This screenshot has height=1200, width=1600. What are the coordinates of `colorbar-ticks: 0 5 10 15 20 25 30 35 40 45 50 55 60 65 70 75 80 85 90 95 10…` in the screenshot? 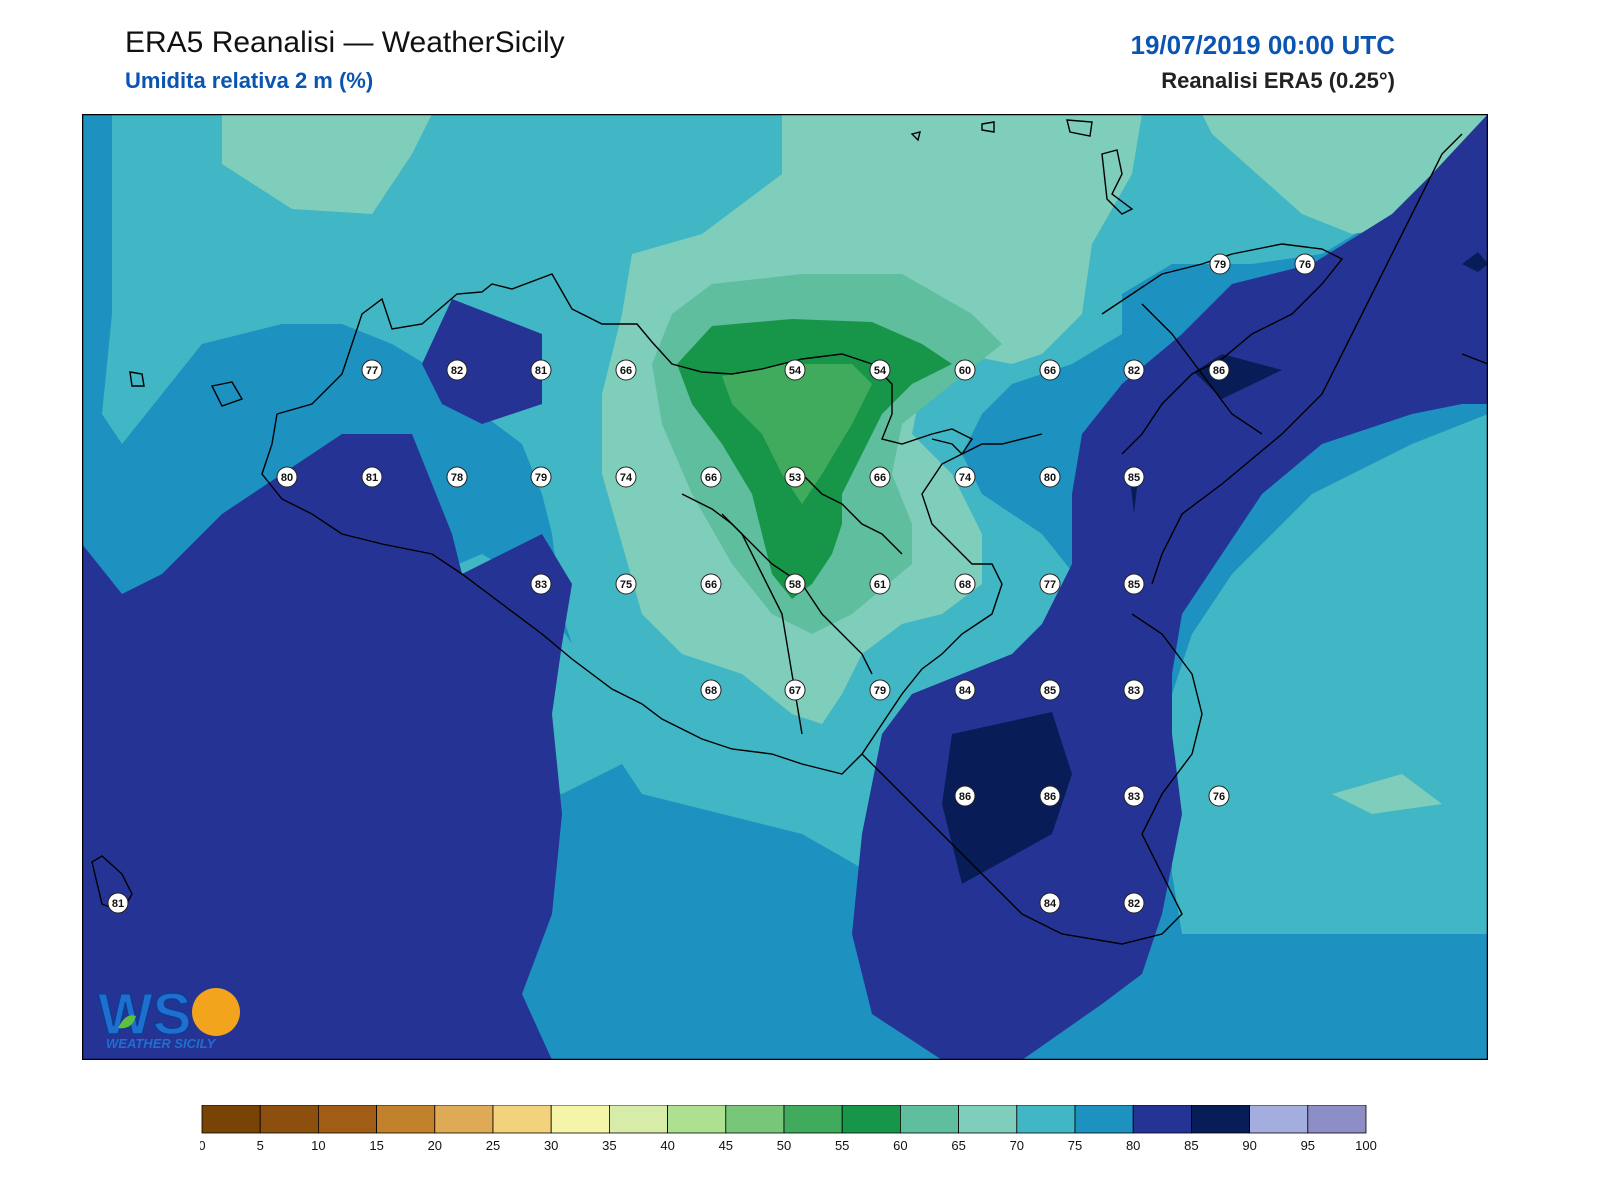 It's located at (788, 1145).